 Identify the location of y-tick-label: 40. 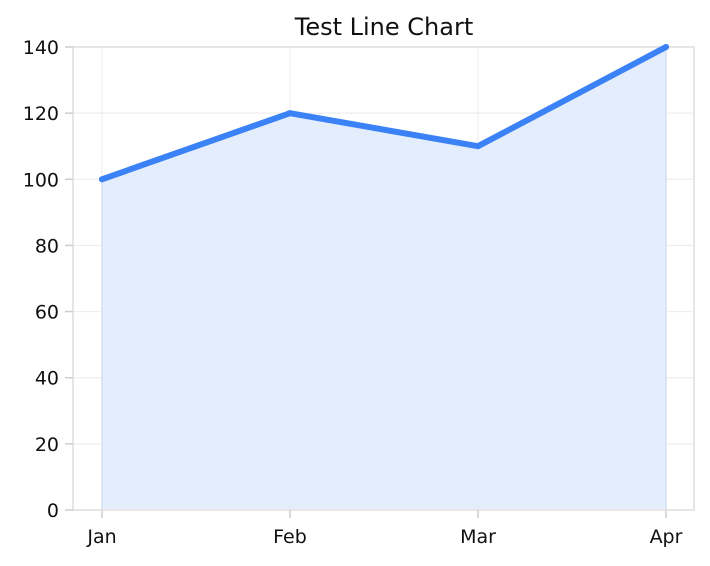
(47, 379).